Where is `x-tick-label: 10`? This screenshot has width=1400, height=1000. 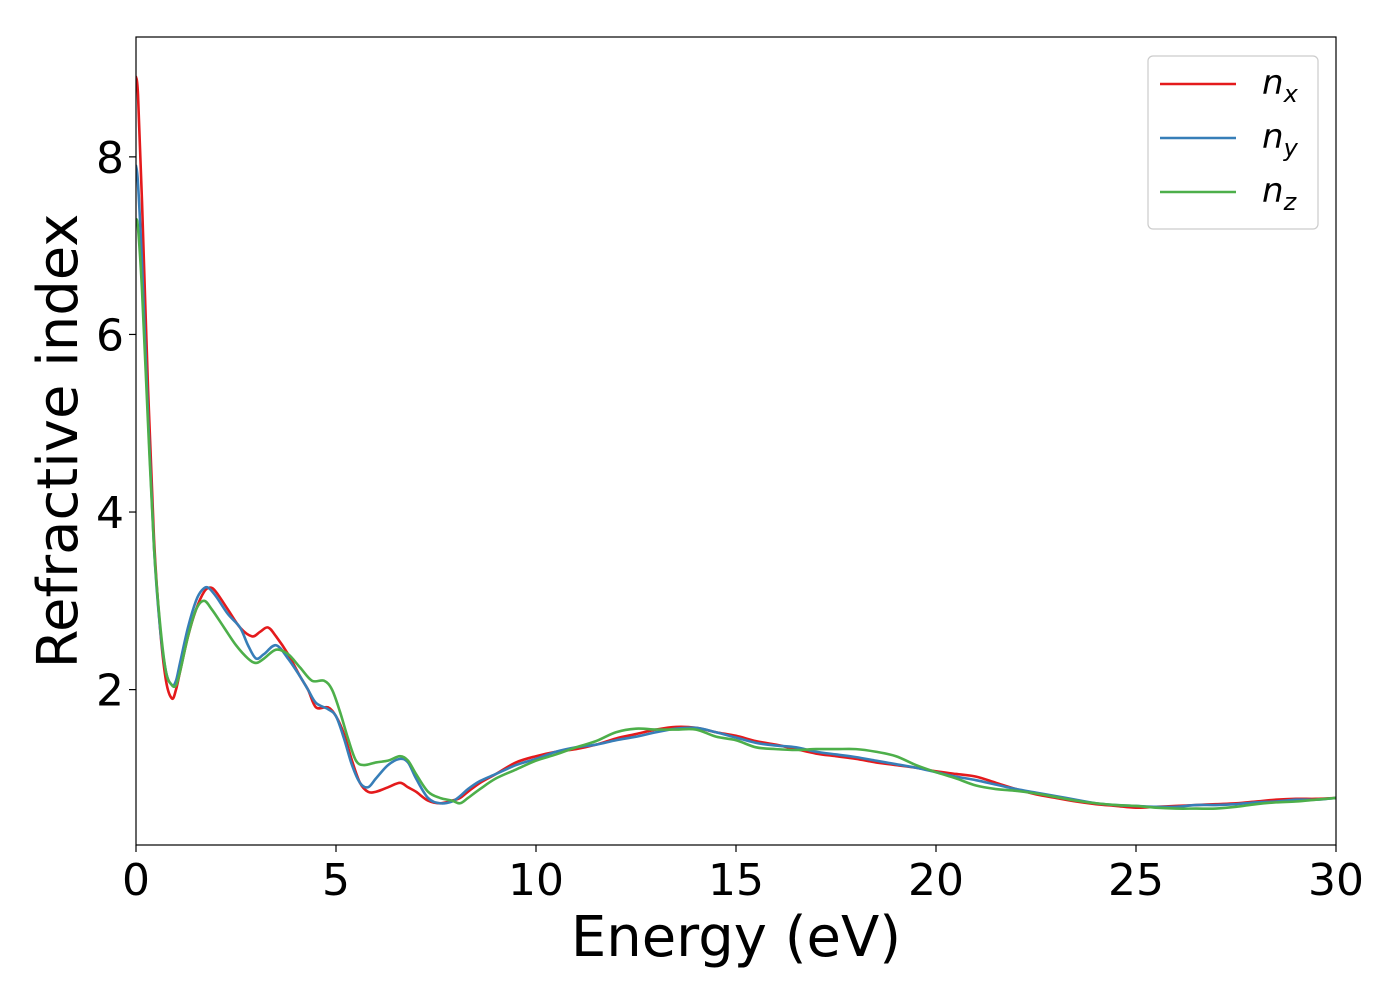
x-tick-label: 10 is located at coordinates (536, 880).